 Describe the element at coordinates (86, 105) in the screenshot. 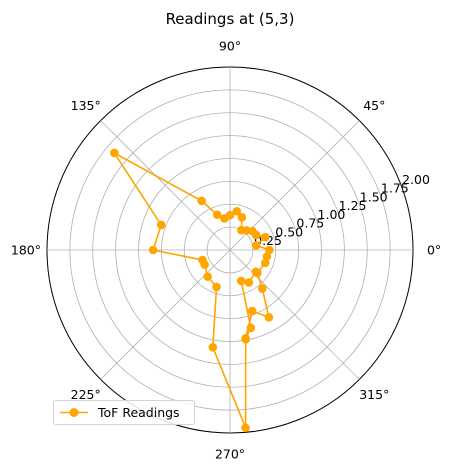

I see `theta-tick-label: 135°` at that location.